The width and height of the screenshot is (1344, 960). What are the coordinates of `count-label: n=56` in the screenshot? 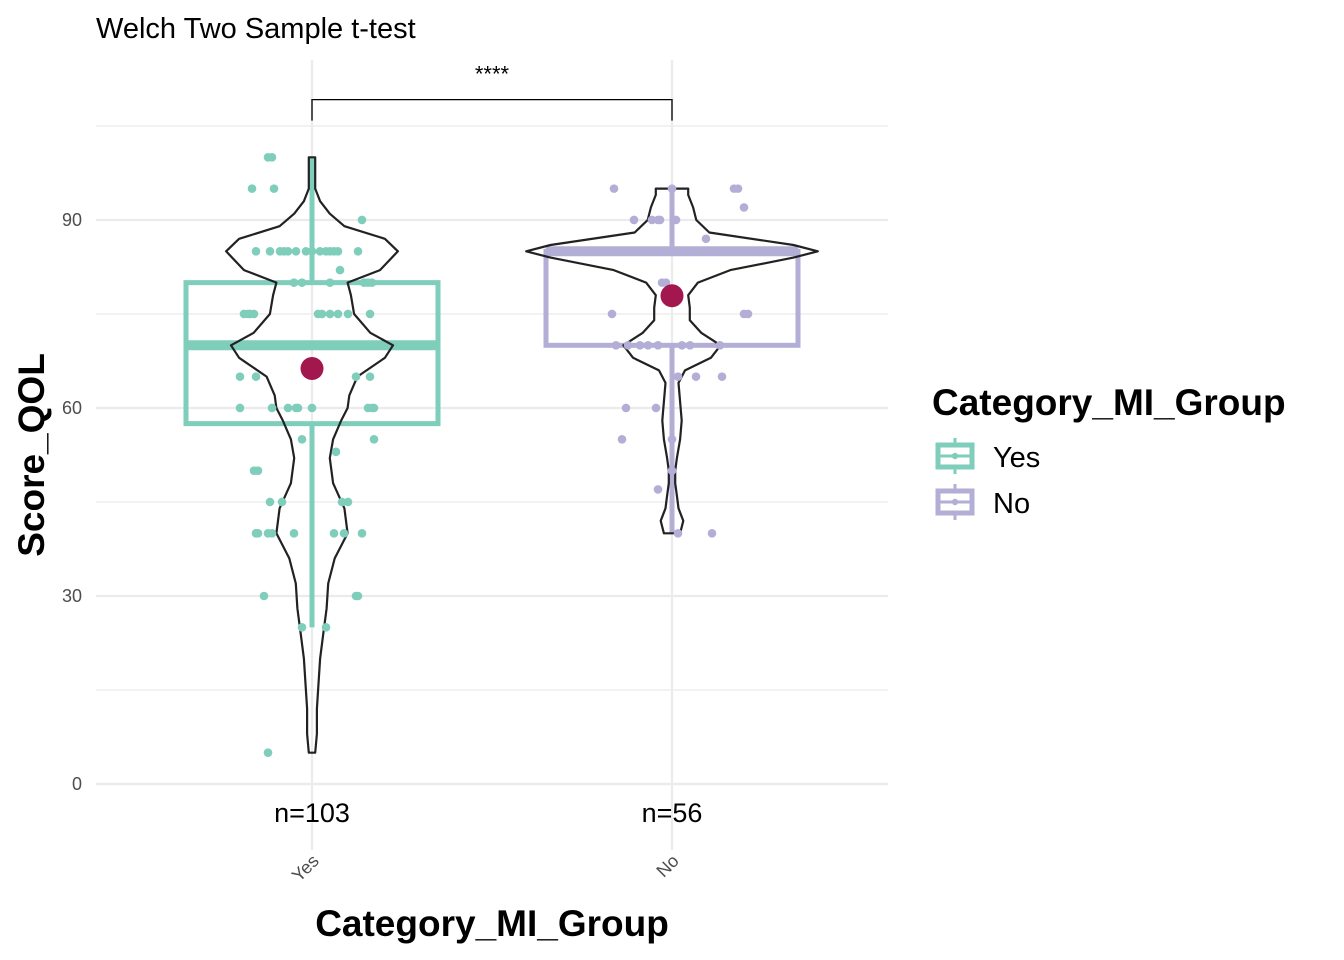 It's located at (672, 813).